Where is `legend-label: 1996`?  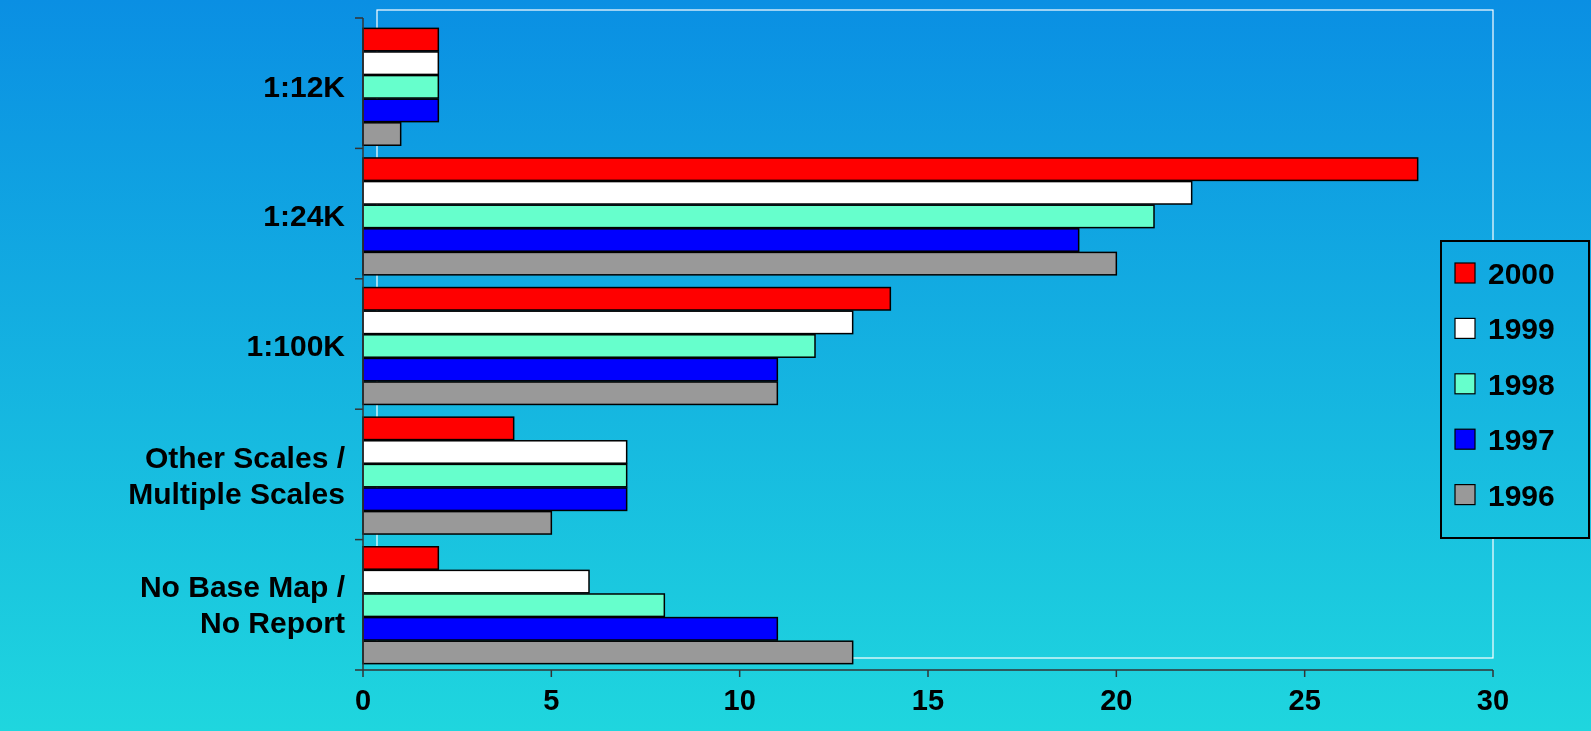
legend-label: 1996 is located at coordinates (1521, 495).